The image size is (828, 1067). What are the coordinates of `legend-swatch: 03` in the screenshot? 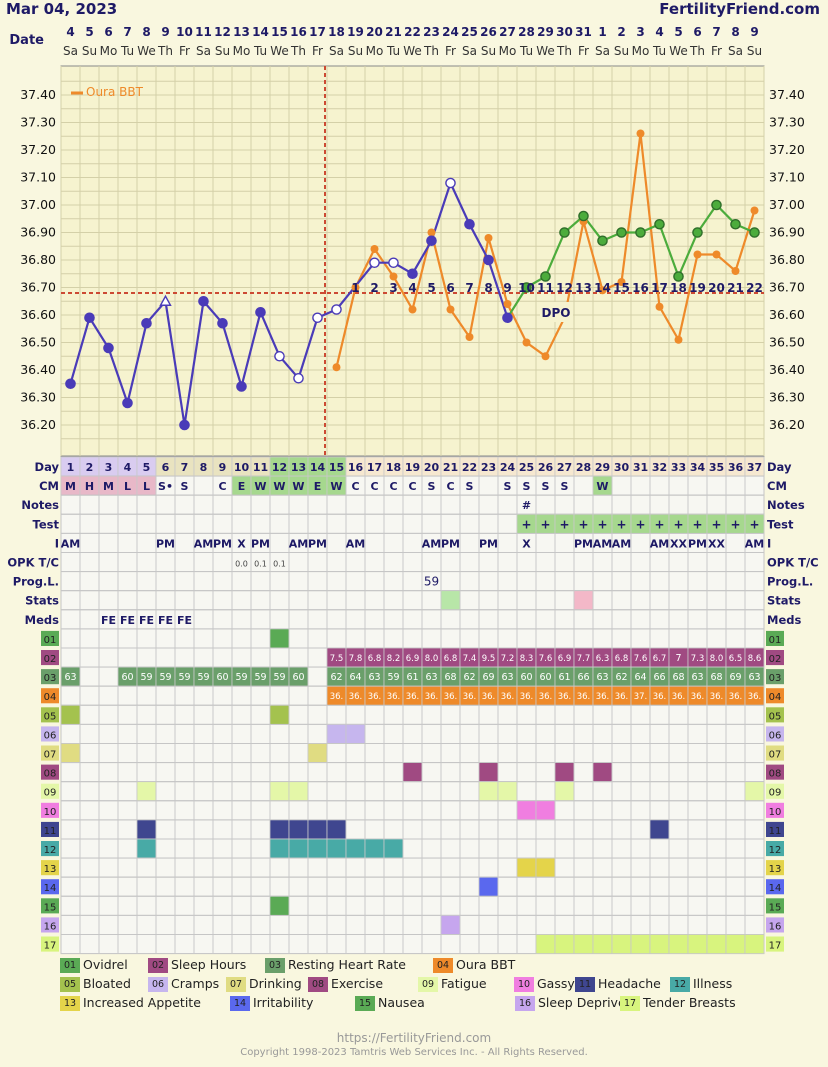 It's located at (275, 965).